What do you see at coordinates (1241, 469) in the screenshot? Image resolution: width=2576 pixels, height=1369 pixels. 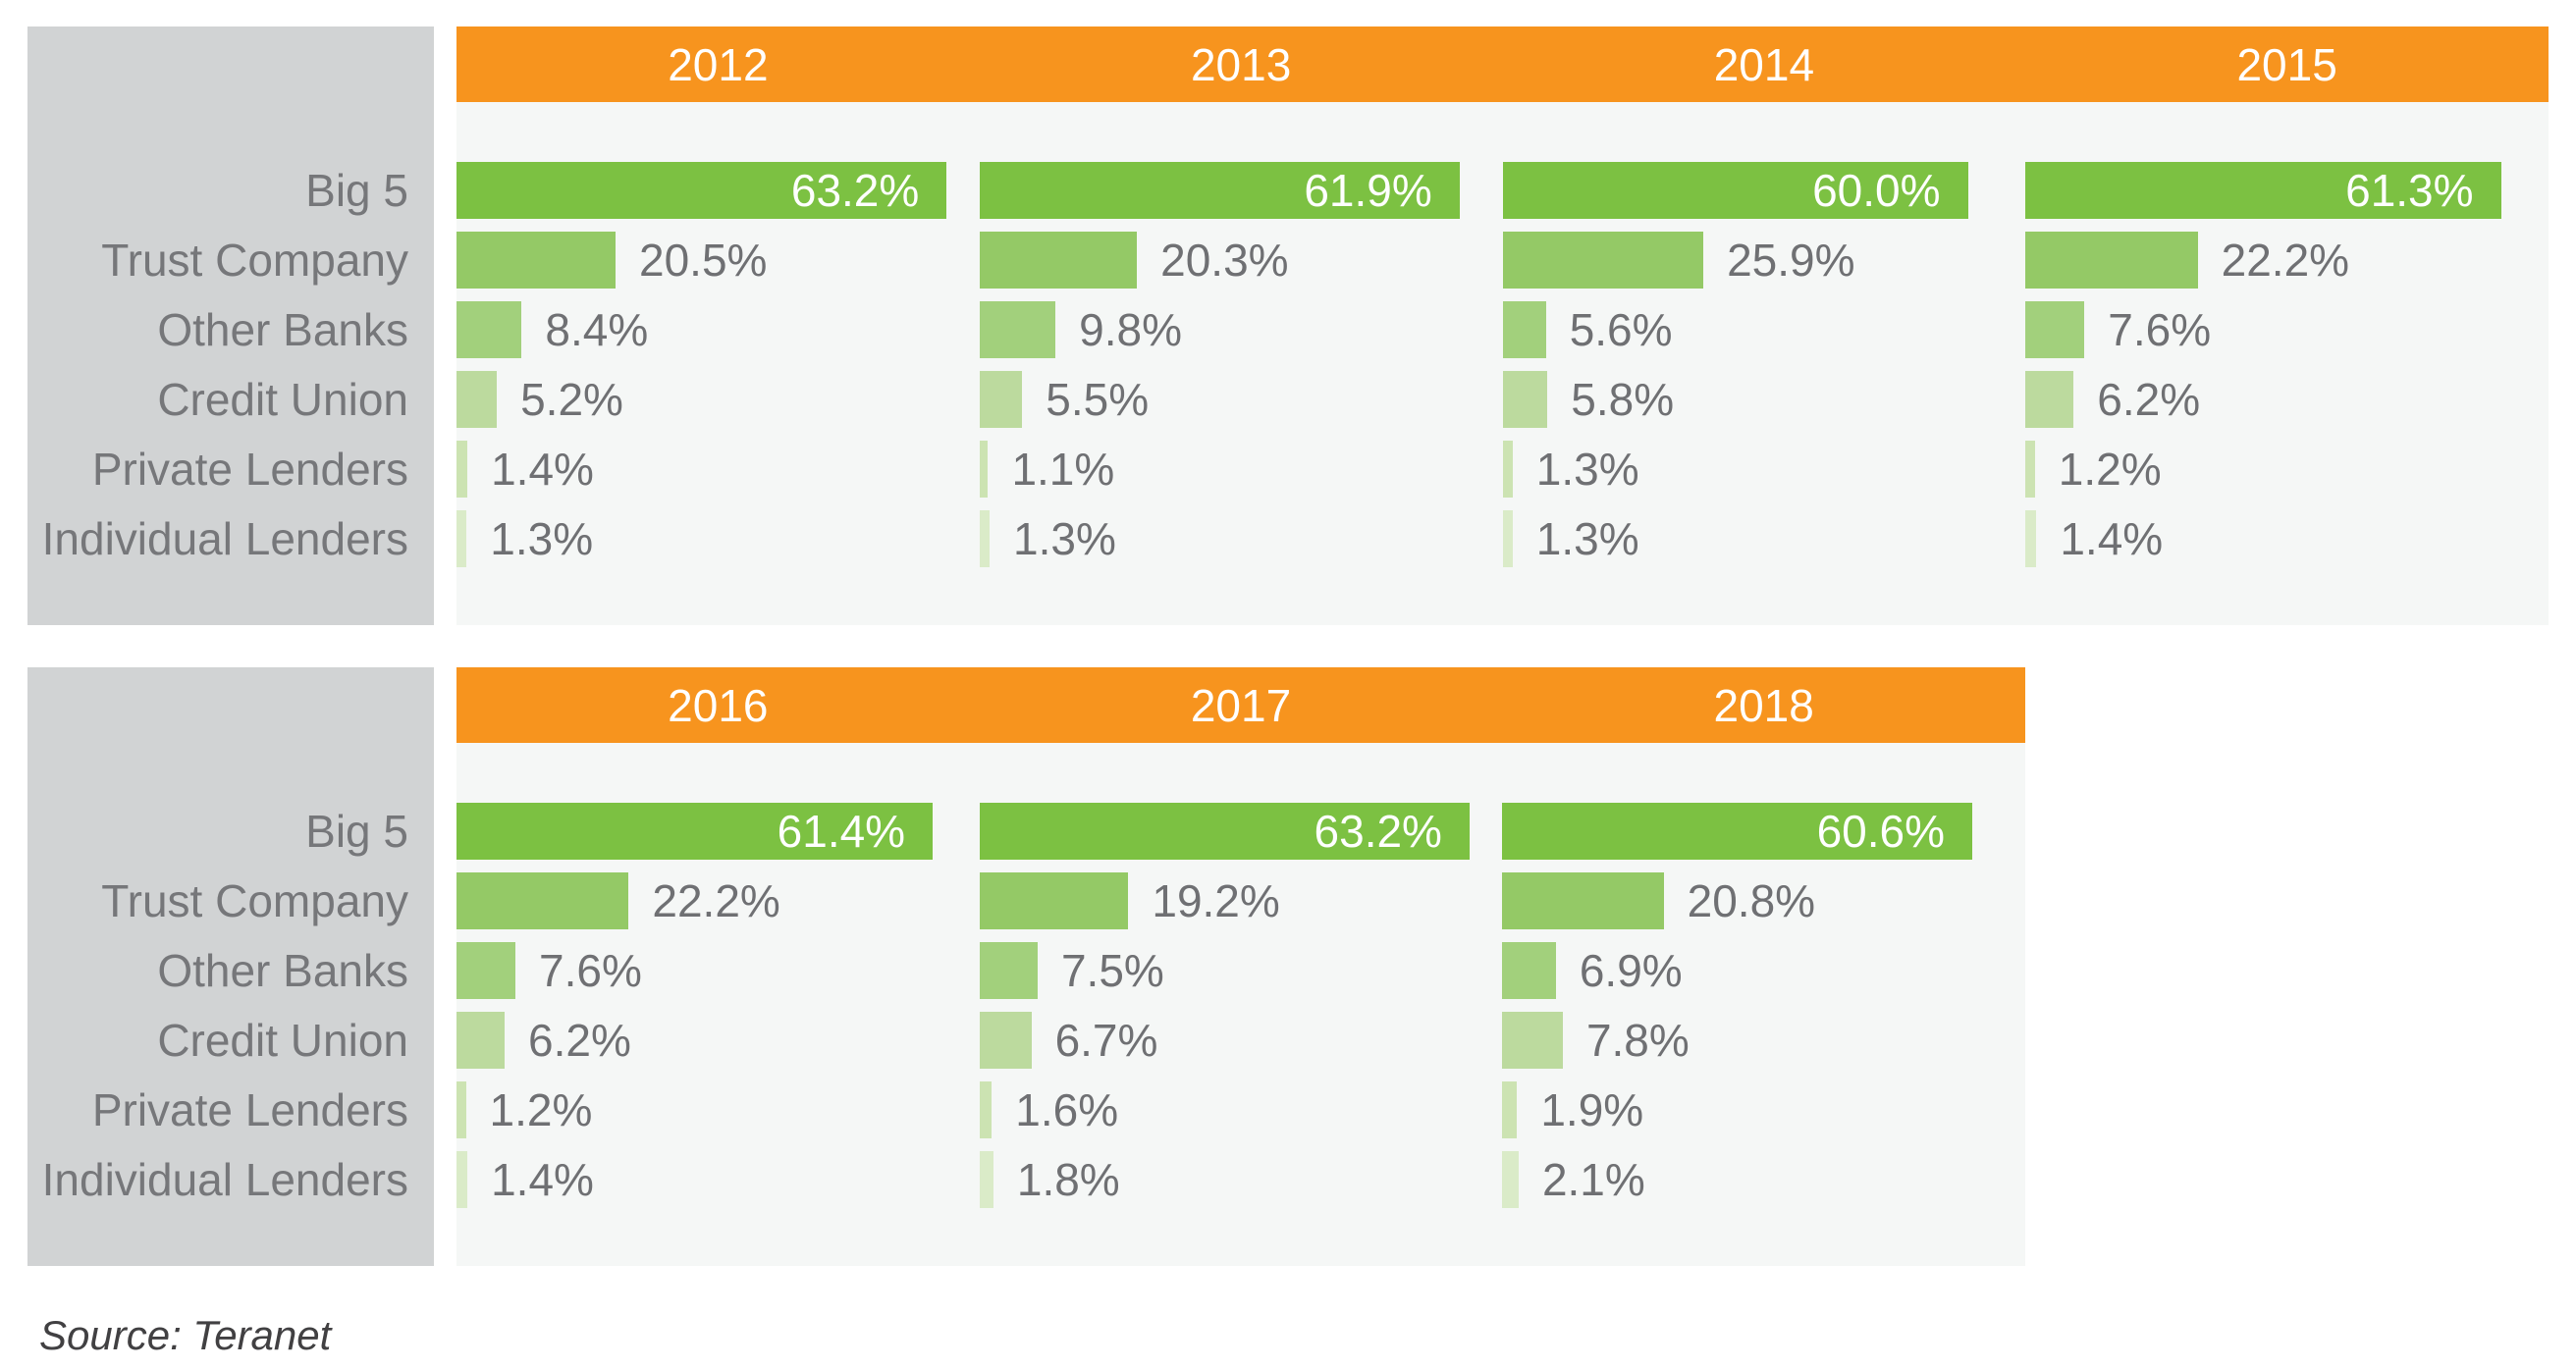 I see `bar-row: 1.1%` at bounding box center [1241, 469].